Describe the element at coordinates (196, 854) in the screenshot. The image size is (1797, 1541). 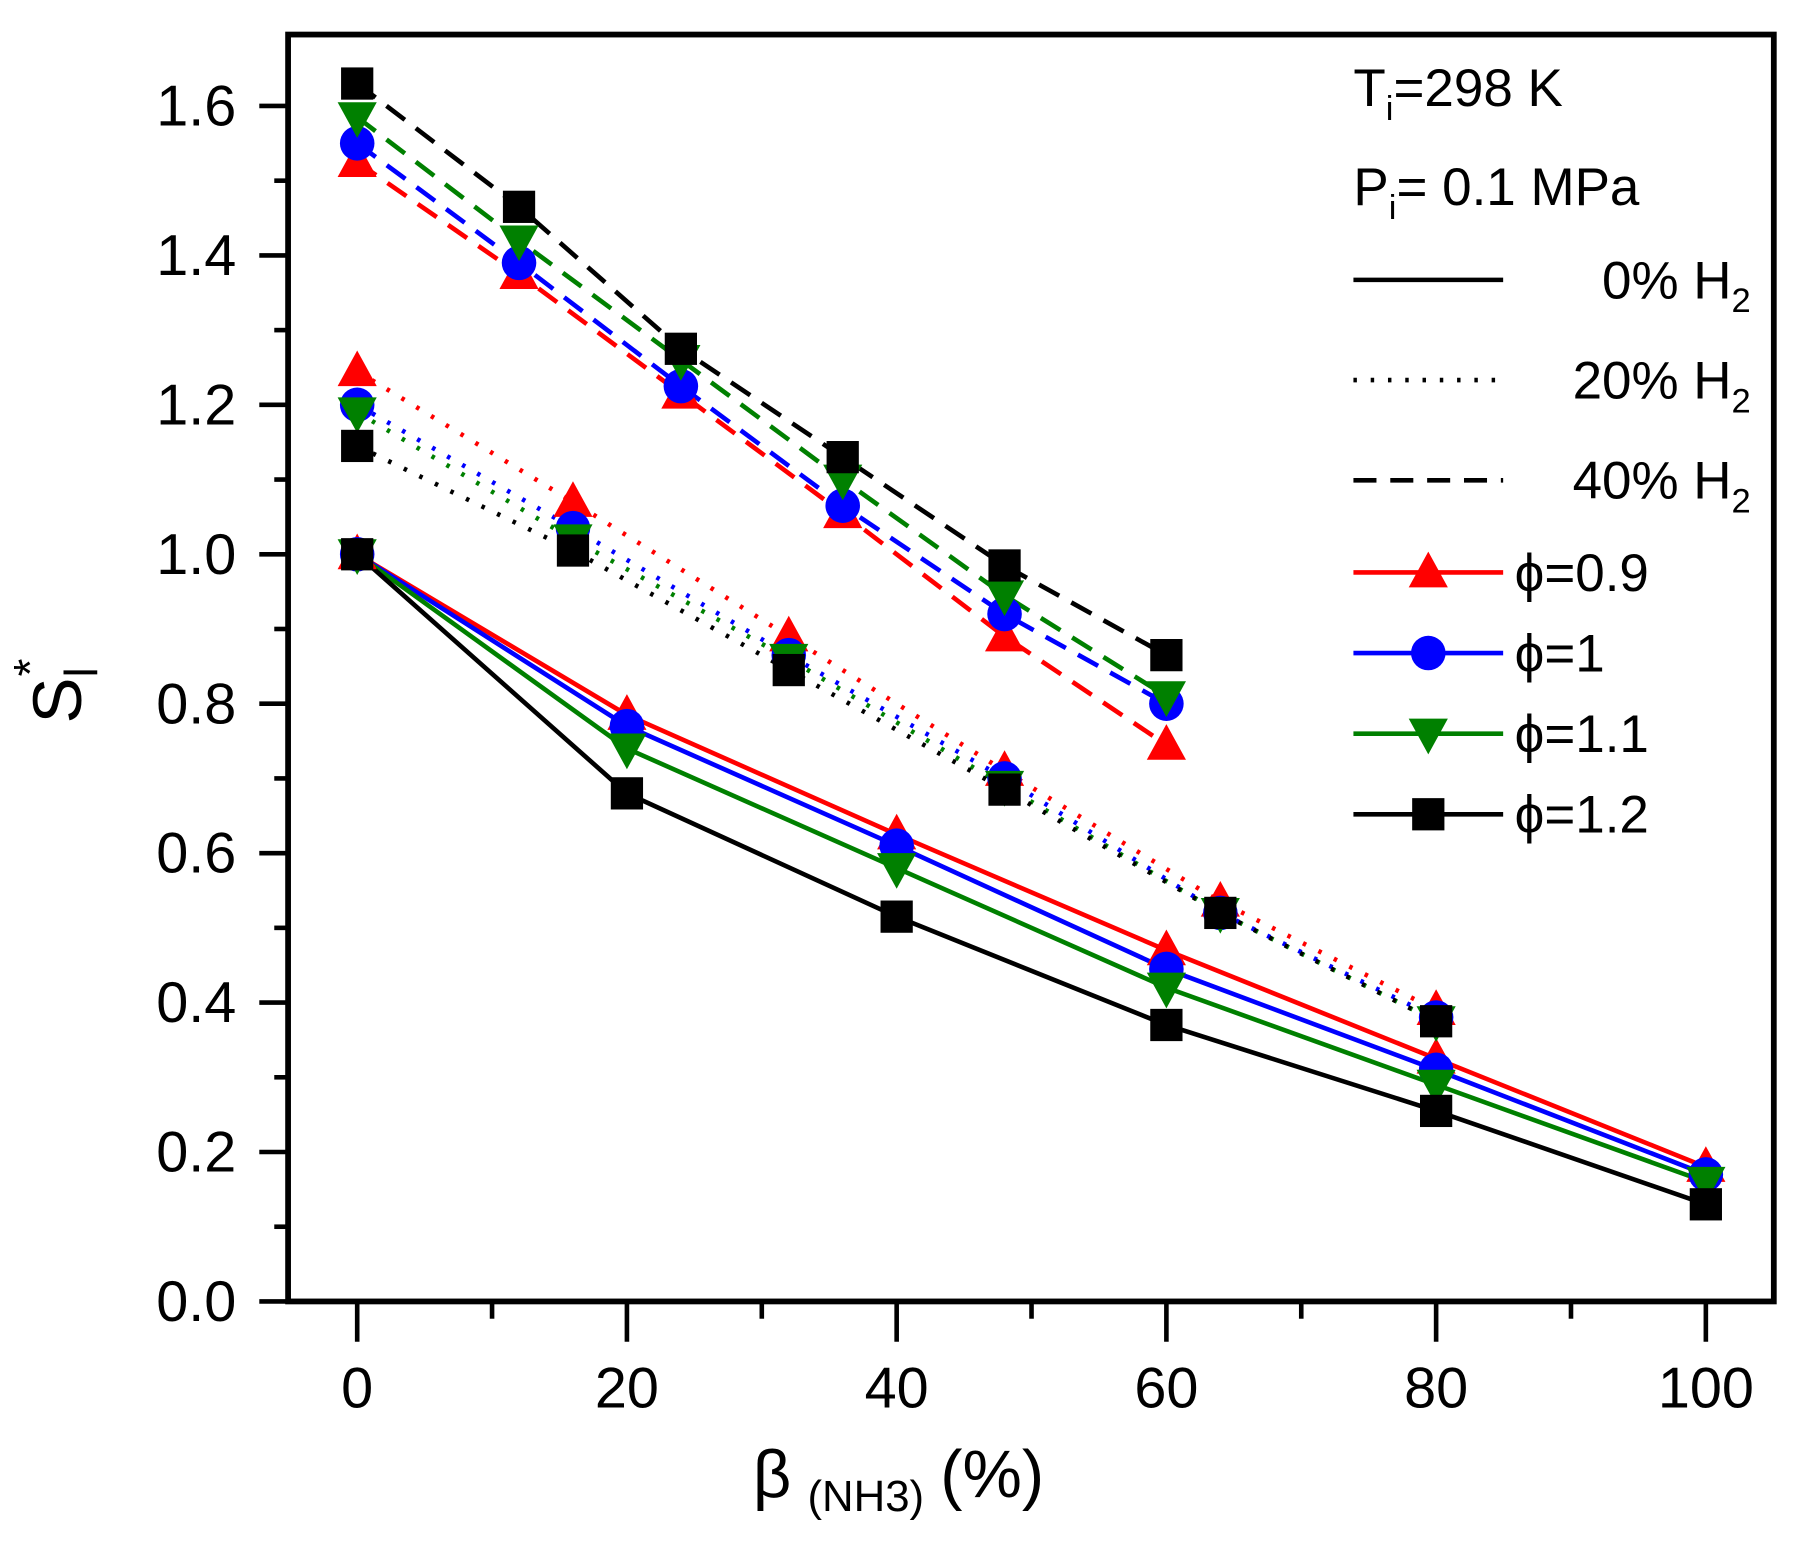
I see `y-tick-label: 0.6` at that location.